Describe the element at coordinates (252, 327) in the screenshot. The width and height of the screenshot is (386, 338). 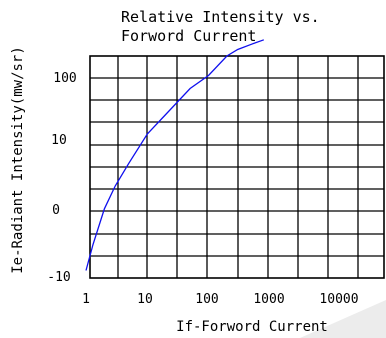
I see `x-axis-label: If-Forword Current` at that location.